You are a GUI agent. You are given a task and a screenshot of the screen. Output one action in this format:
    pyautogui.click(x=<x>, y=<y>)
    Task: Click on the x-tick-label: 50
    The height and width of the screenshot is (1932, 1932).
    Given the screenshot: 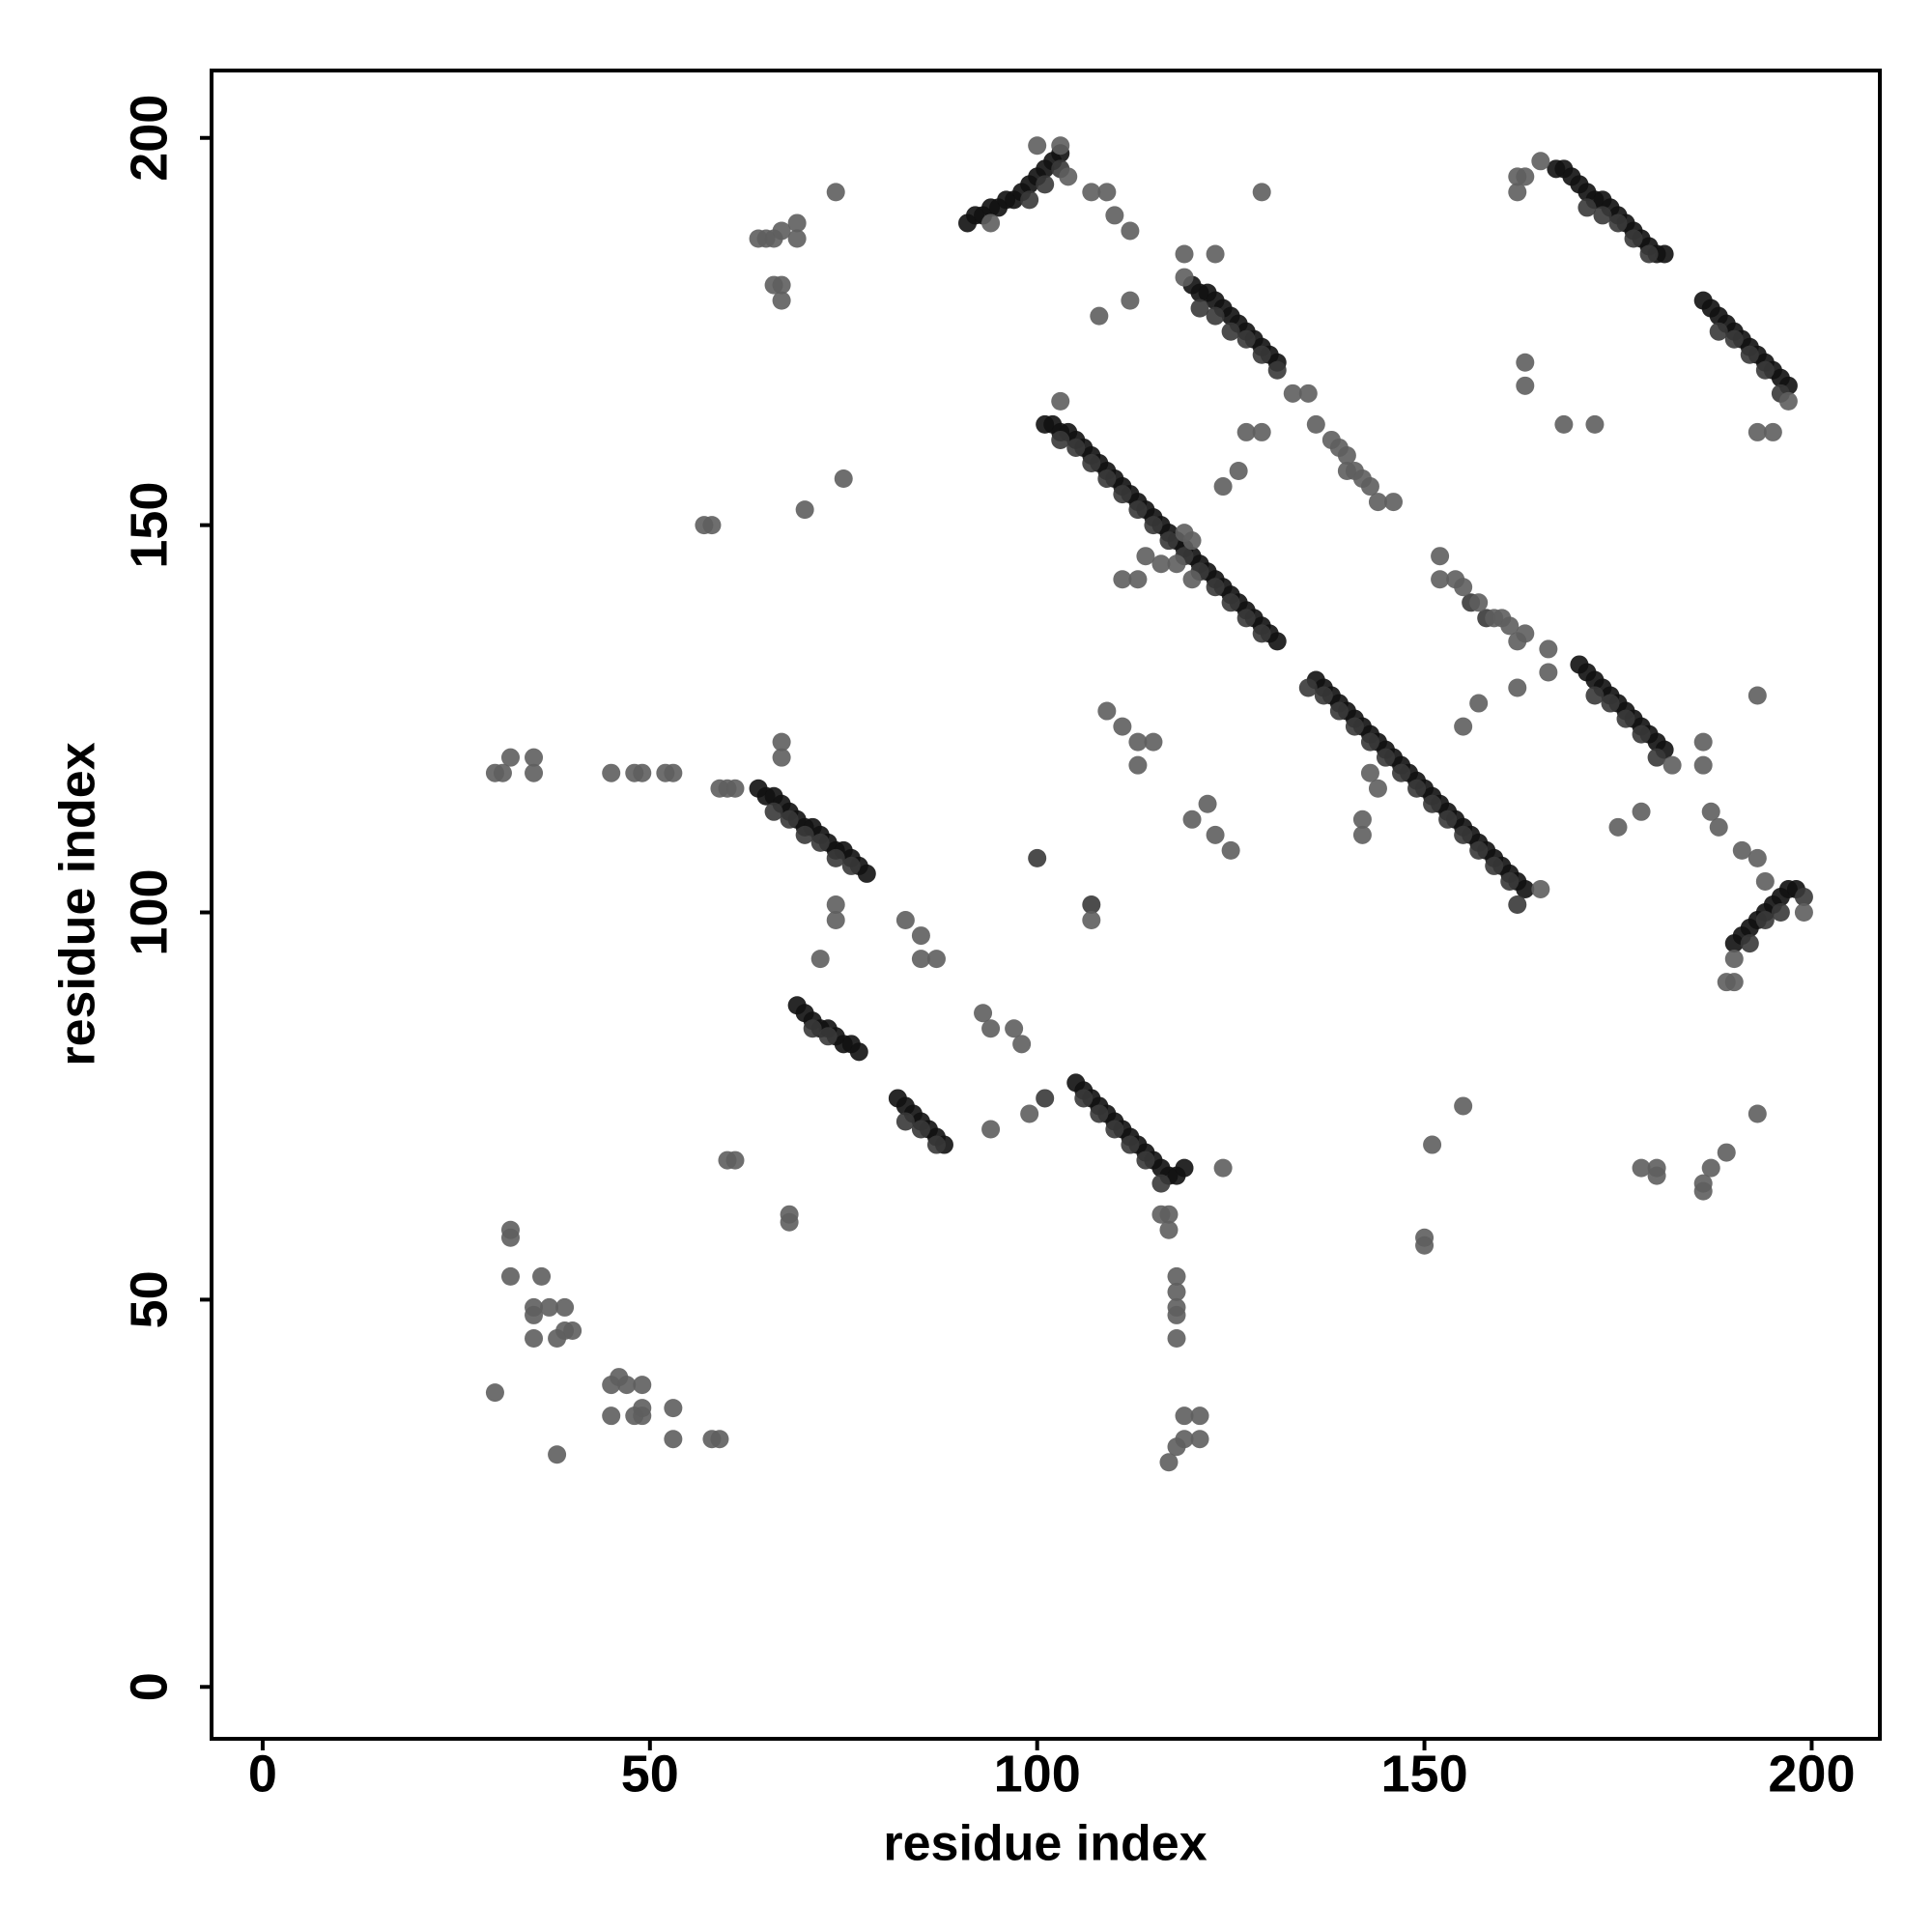 What is the action you would take?
    pyautogui.click(x=650, y=1774)
    